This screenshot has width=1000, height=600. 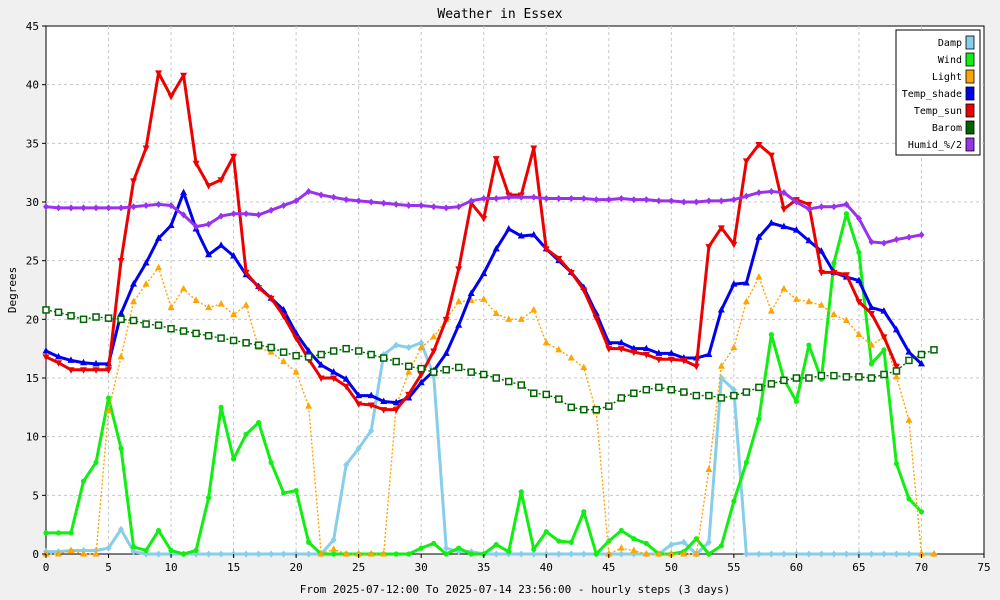 I want to click on x-tick-label: 5, so click(x=108, y=567).